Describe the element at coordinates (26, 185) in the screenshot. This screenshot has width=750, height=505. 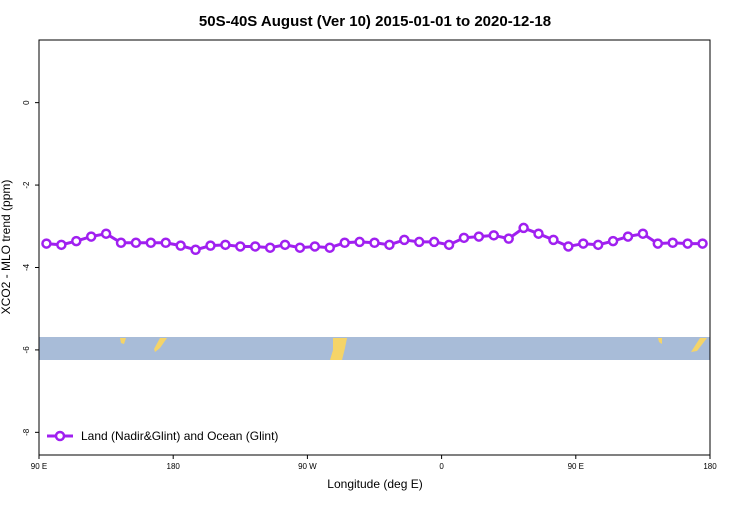
I see `y-tick-label: -2` at that location.